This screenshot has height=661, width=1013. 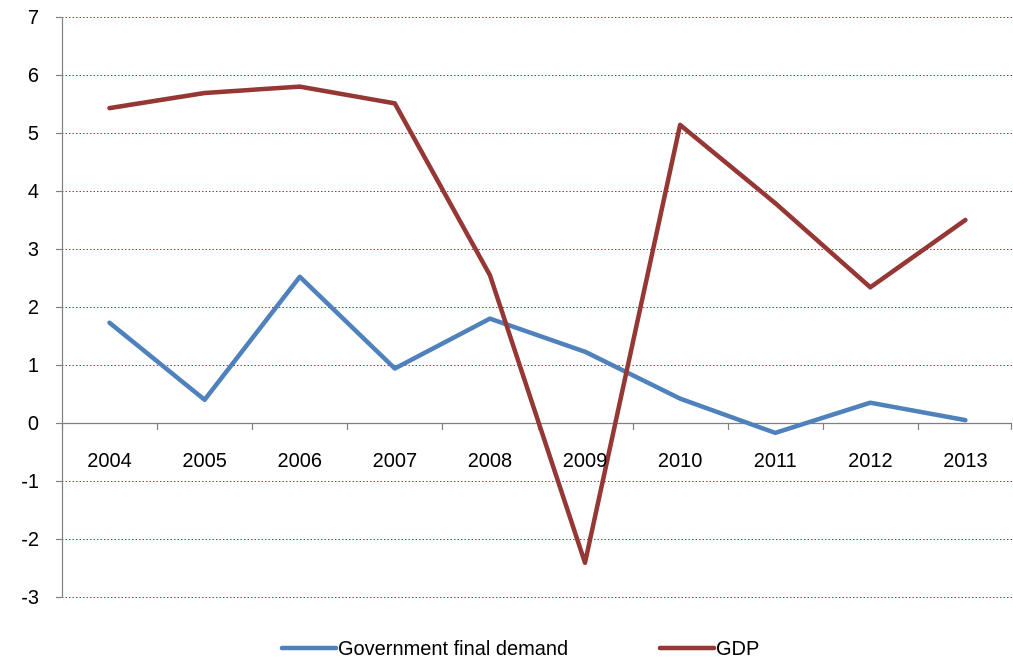 I want to click on y-tick-label: 0, so click(x=33, y=424).